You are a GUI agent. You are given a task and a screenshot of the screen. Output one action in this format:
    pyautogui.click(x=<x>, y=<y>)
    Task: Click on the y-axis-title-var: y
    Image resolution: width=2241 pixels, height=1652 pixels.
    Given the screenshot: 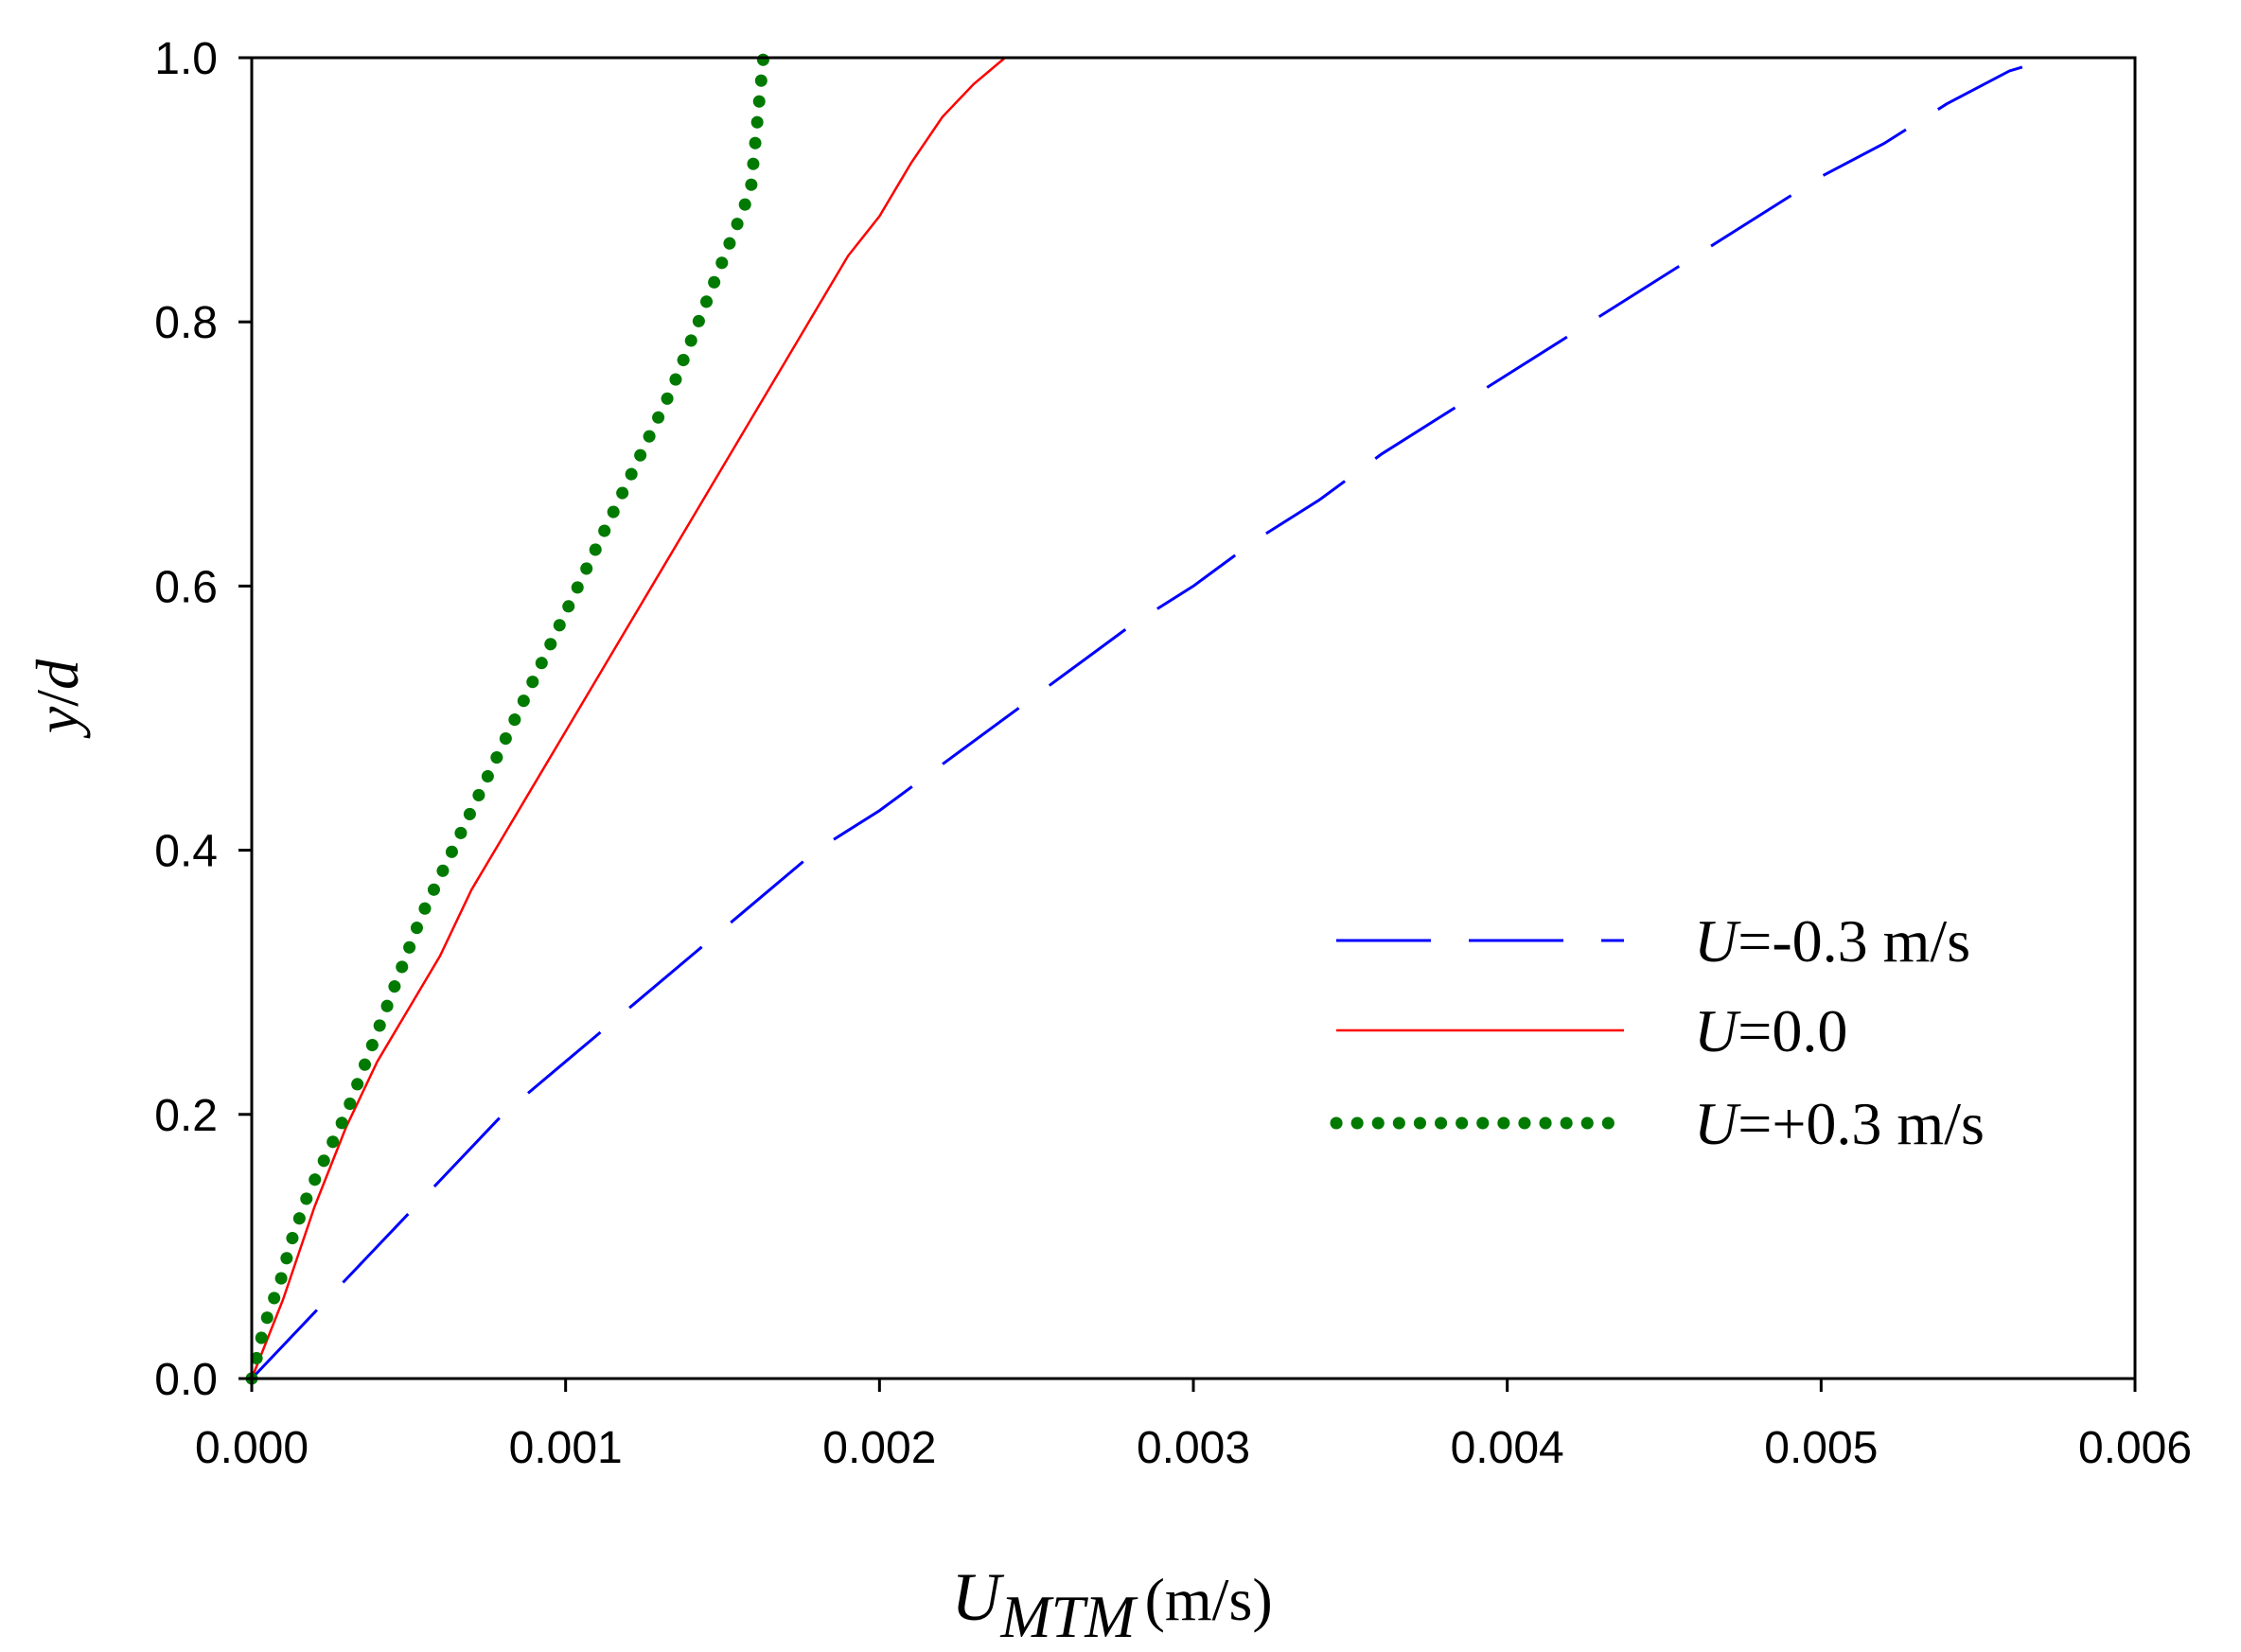 What is the action you would take?
    pyautogui.click(x=57, y=722)
    